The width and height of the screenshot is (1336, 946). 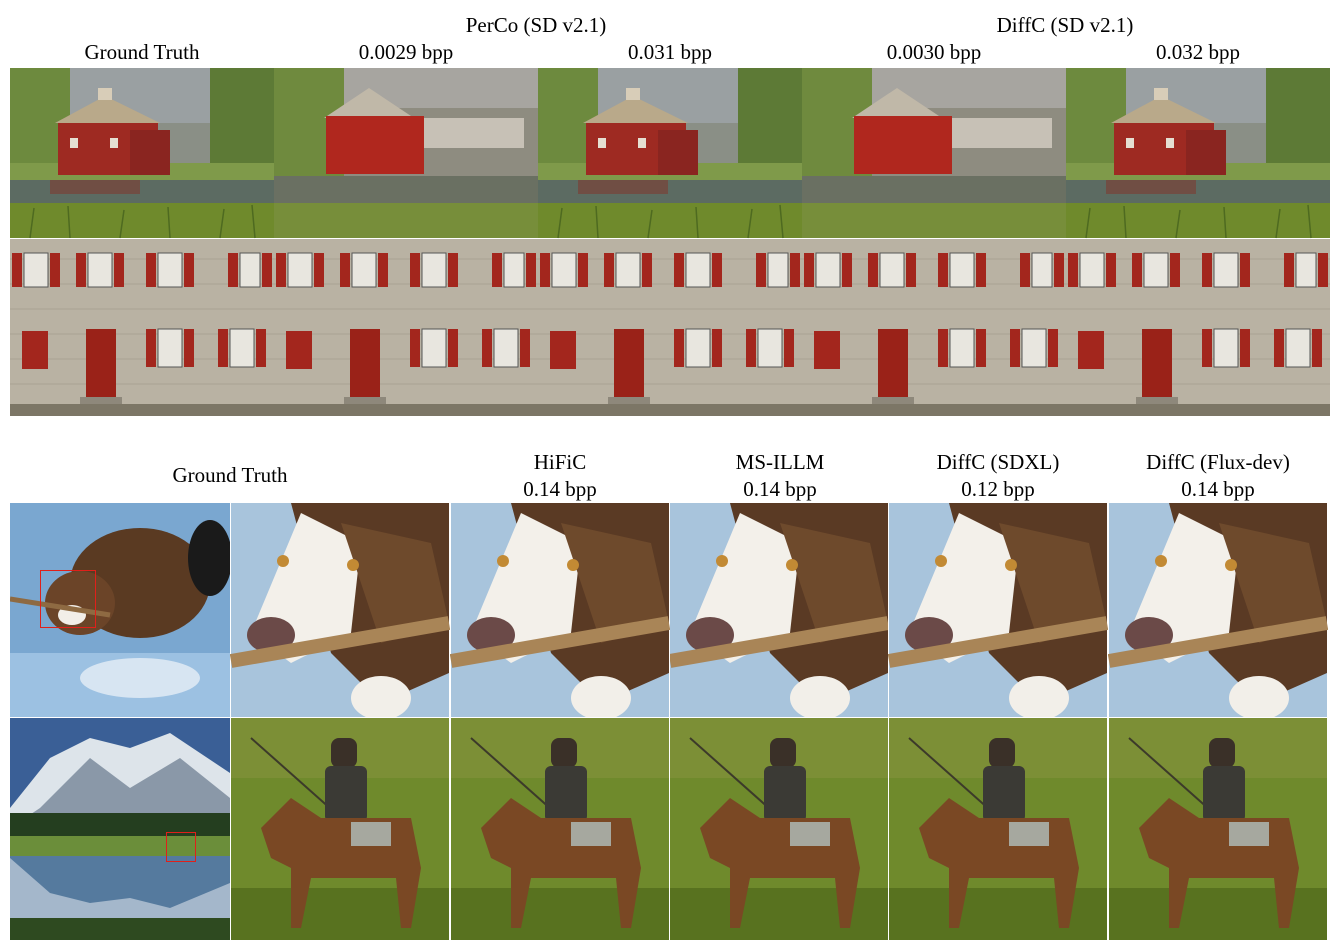 What do you see at coordinates (1218, 829) in the screenshot?
I see `horse-diffc-flux-image` at bounding box center [1218, 829].